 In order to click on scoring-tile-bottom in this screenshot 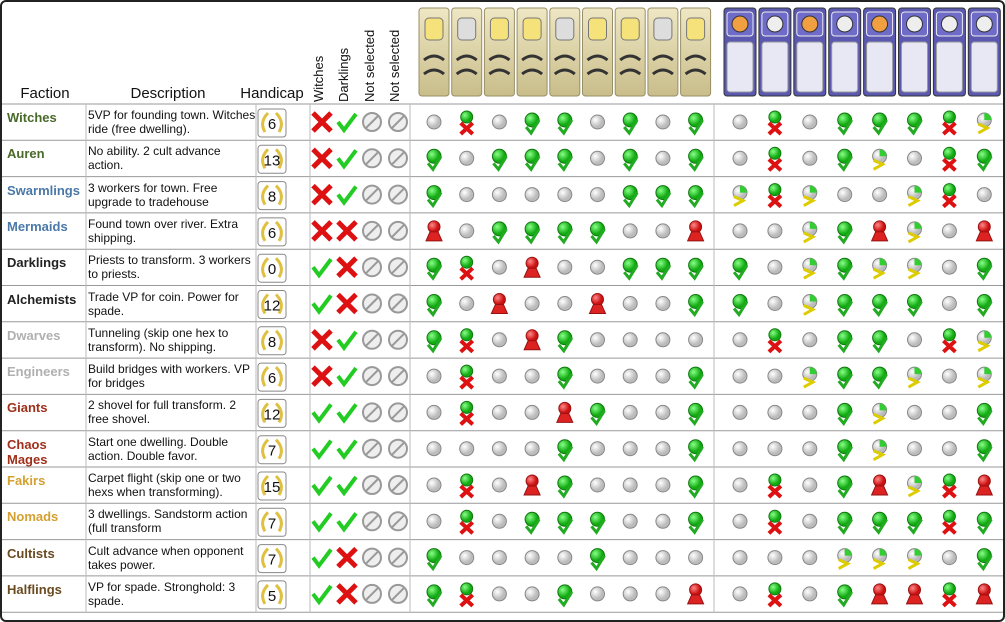, I will do `click(949, 67)`.